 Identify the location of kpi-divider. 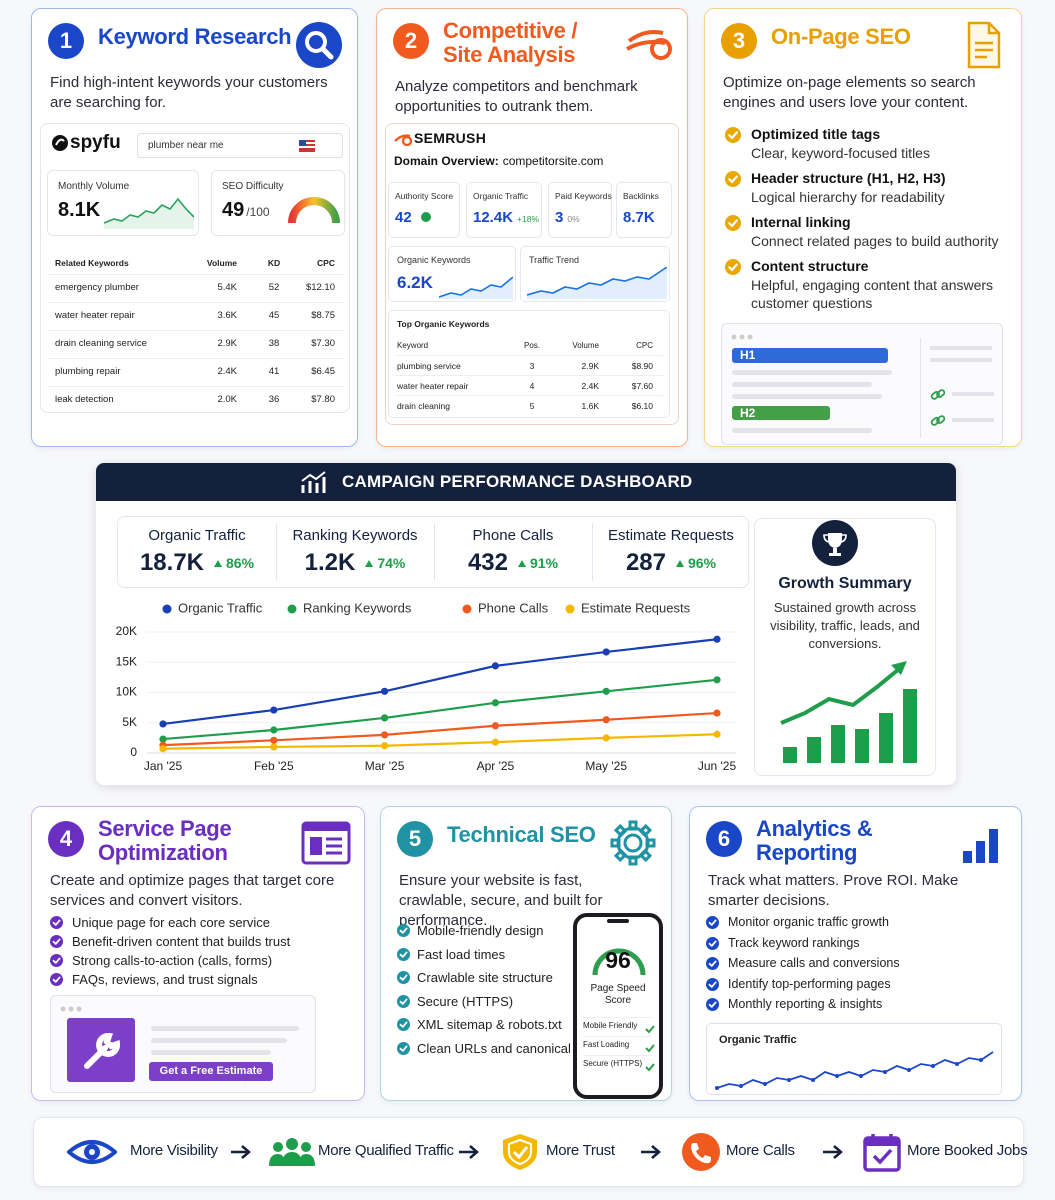
(434, 552).